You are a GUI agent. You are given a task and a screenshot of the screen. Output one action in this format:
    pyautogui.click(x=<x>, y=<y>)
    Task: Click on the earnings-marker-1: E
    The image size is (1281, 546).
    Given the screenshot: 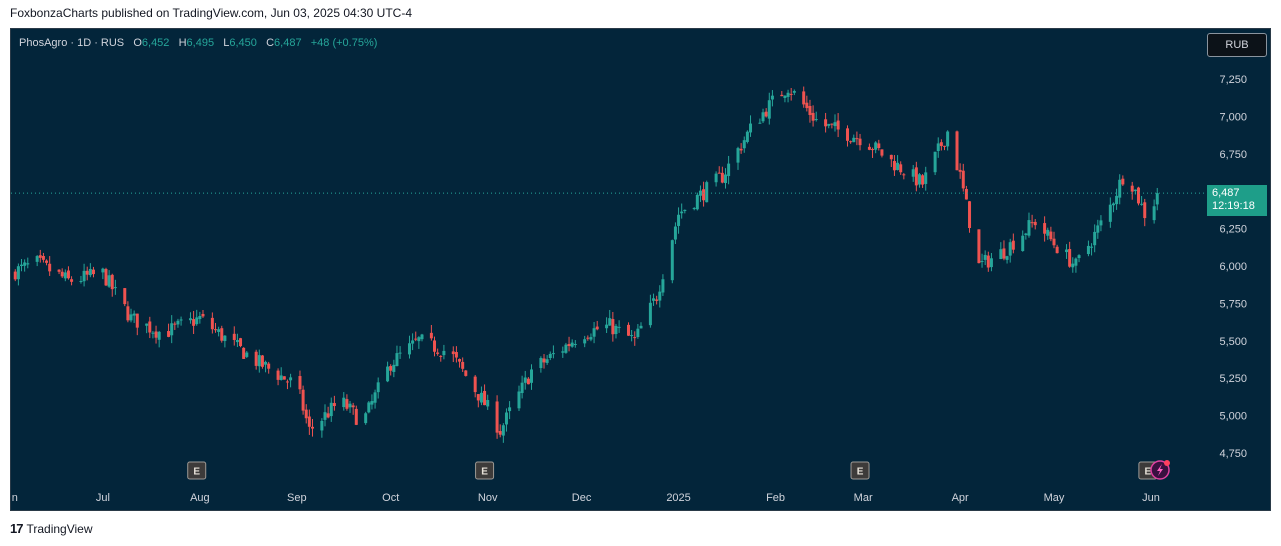 What is the action you would take?
    pyautogui.click(x=485, y=470)
    